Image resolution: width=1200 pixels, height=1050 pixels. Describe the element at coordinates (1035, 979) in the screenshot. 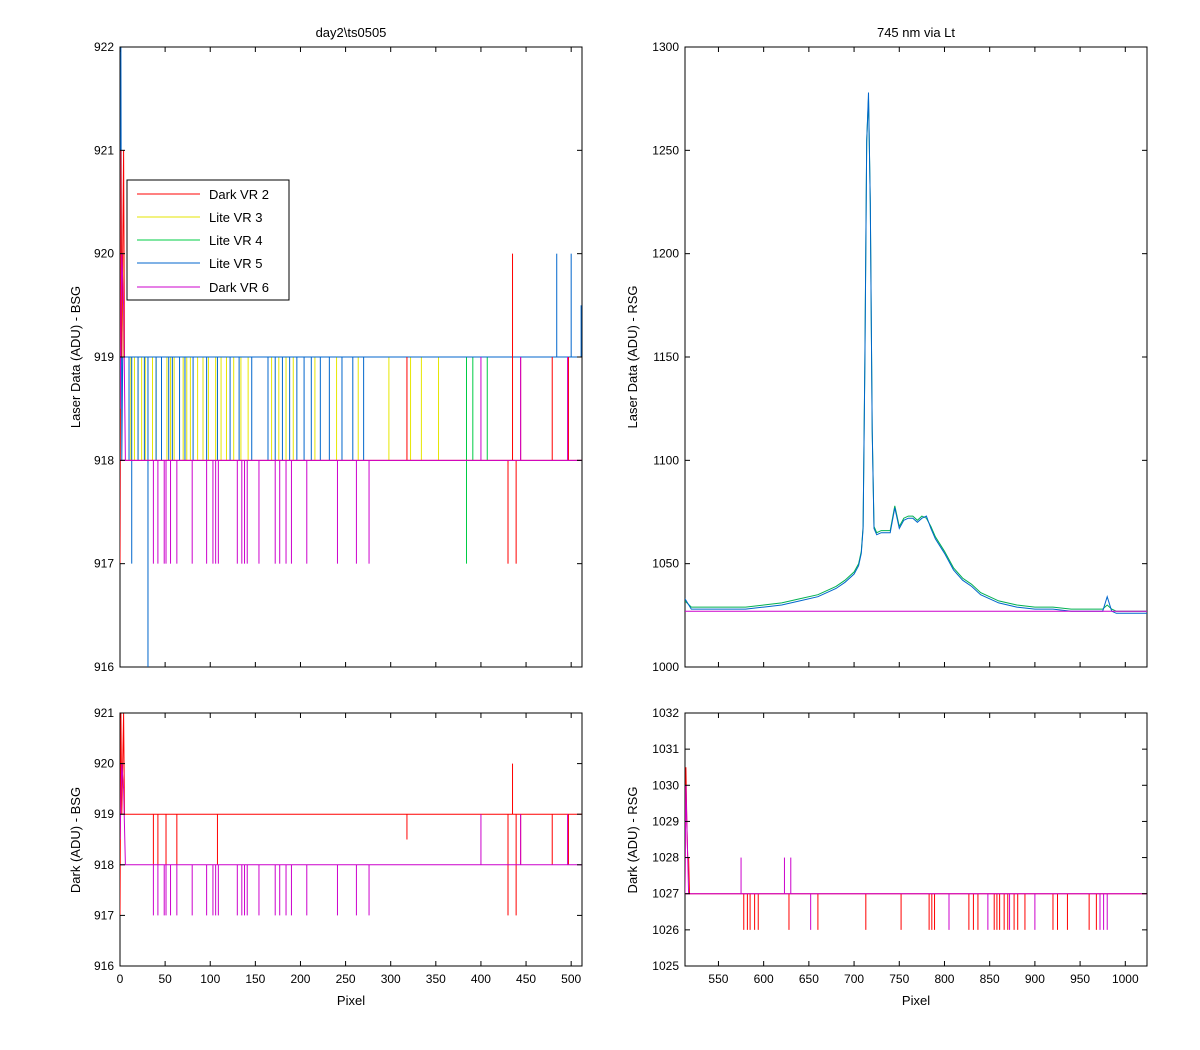

I see `x-tick-label: 900` at that location.